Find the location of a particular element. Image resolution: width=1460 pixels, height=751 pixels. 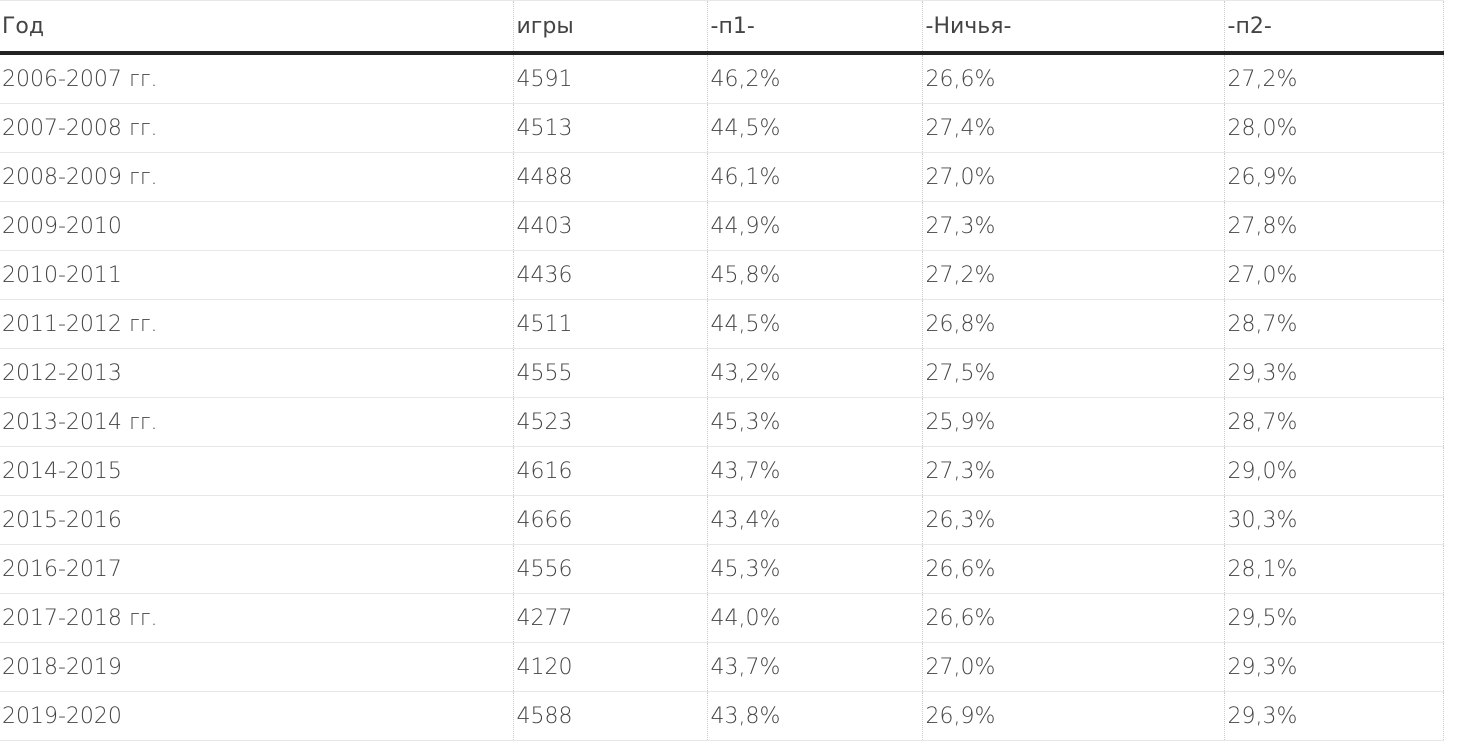

table-header: Год игры -п1- -Ничья- -п2- is located at coordinates (722, 27).